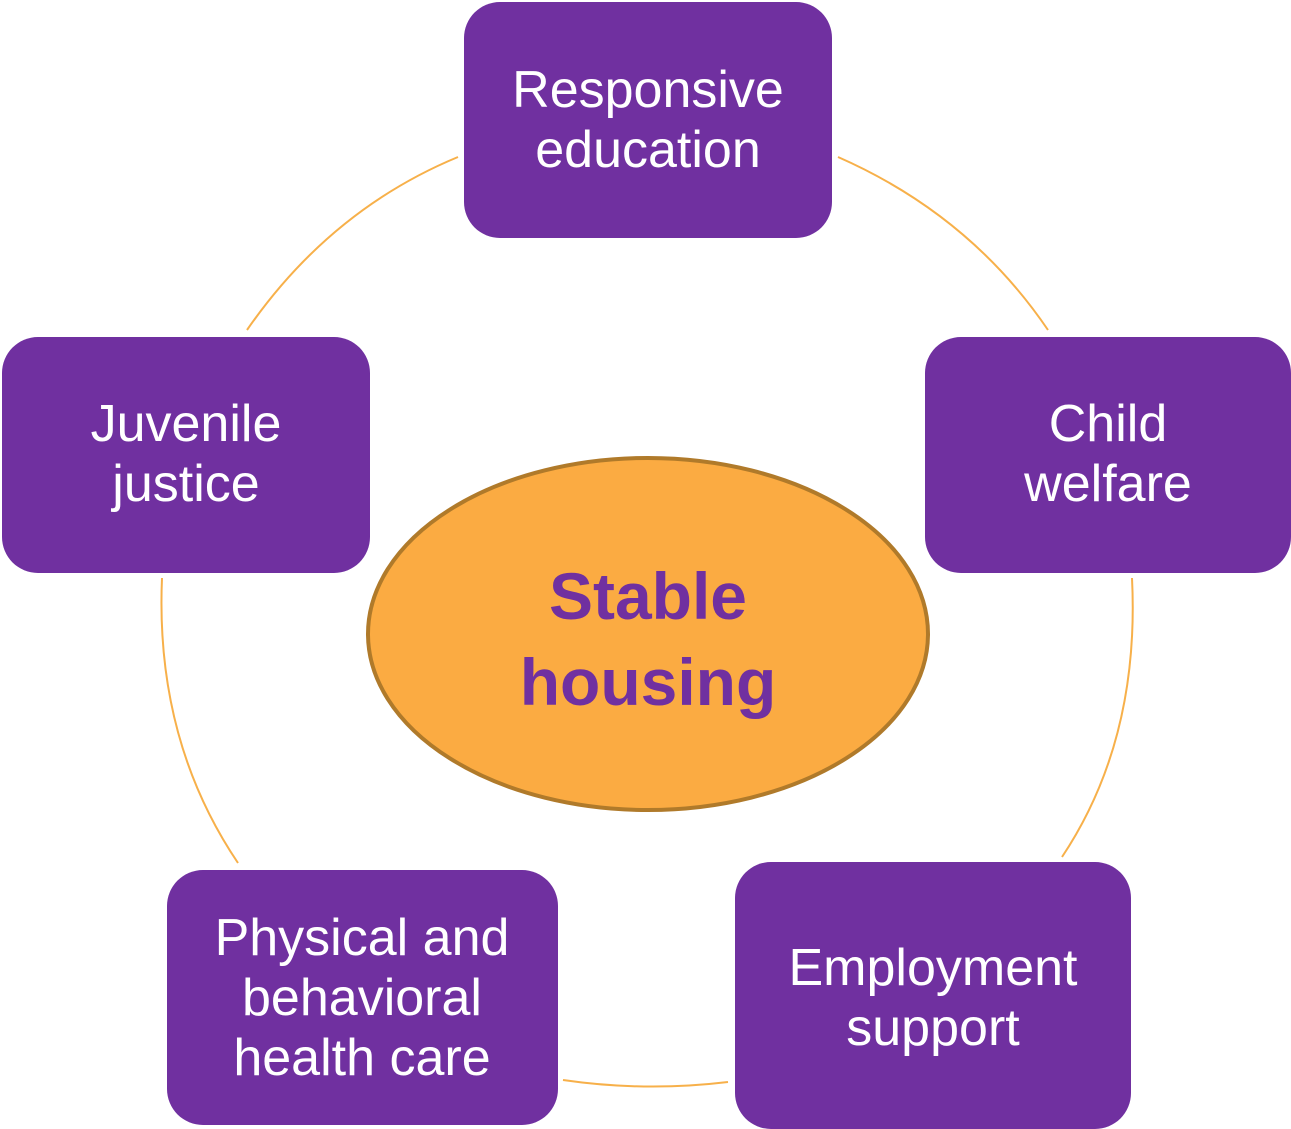 The width and height of the screenshot is (1291, 1129). I want to click on center-label: Stable, so click(648, 596).